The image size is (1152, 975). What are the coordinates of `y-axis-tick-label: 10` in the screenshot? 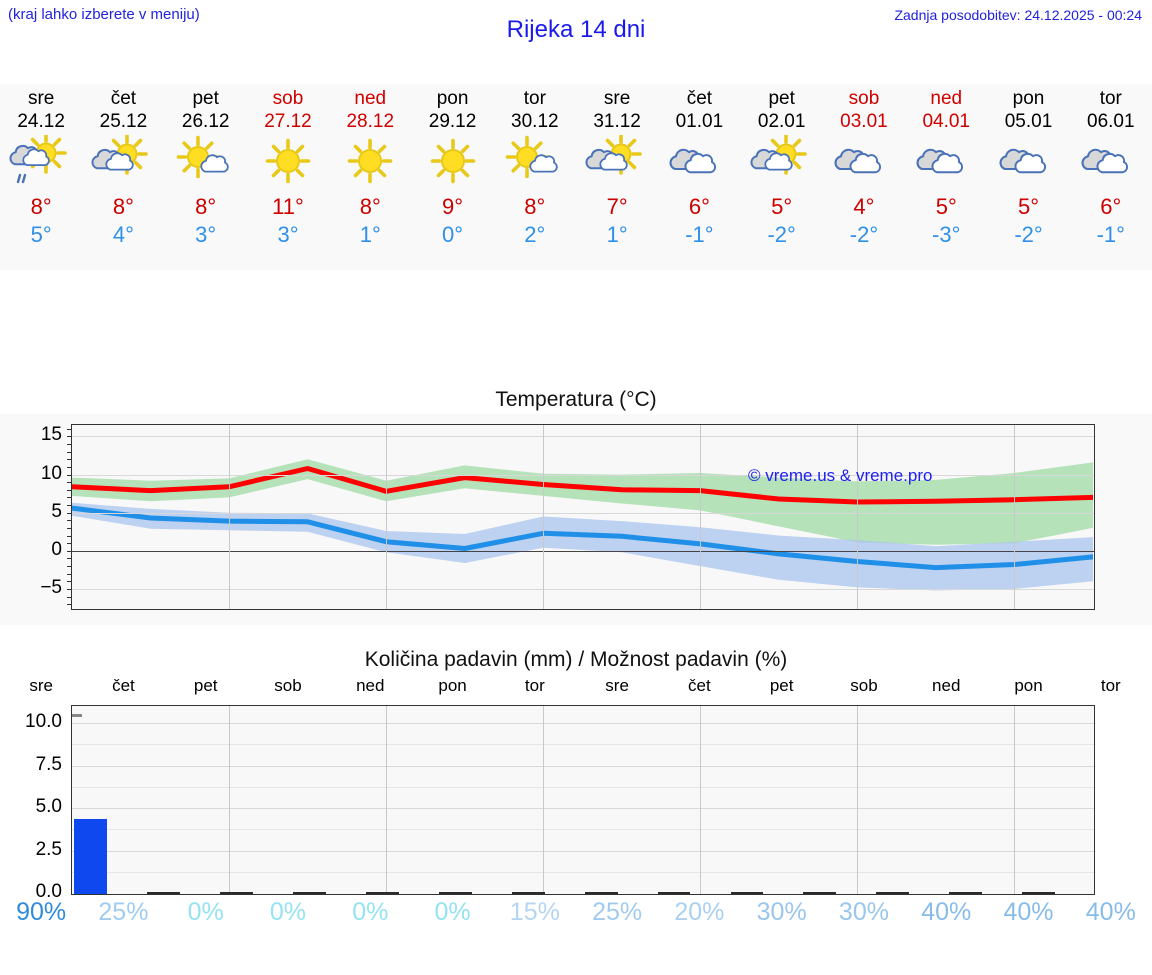 It's located at (51, 473).